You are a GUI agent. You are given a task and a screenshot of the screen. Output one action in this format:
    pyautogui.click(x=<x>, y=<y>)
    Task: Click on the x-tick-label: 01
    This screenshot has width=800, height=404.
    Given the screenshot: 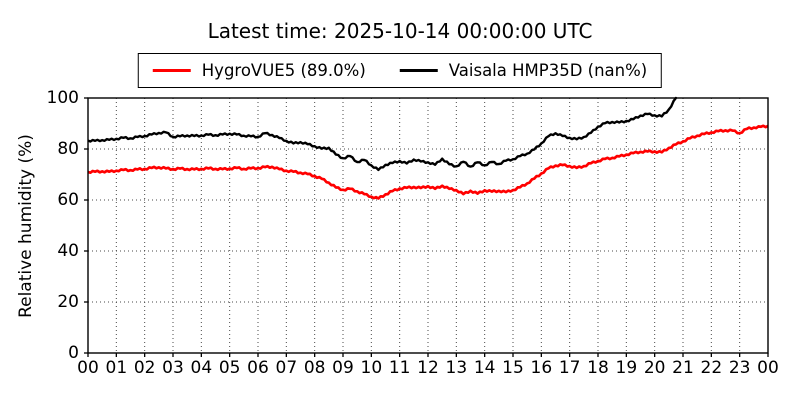 What is the action you would take?
    pyautogui.click(x=117, y=368)
    